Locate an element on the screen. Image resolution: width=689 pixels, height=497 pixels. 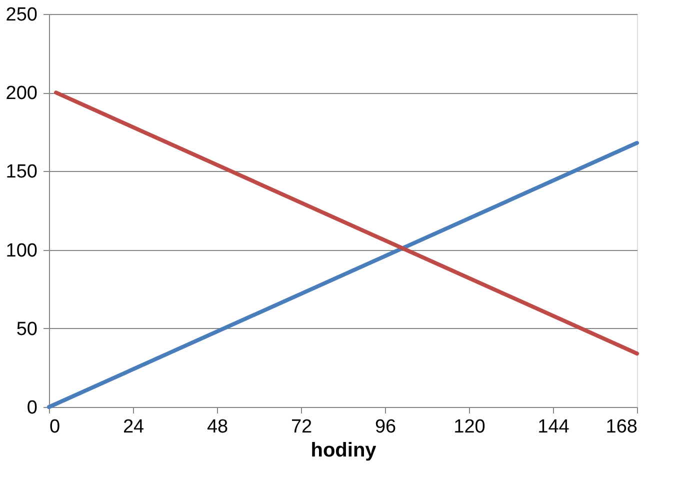
x-tick-label: 0 is located at coordinates (55, 427).